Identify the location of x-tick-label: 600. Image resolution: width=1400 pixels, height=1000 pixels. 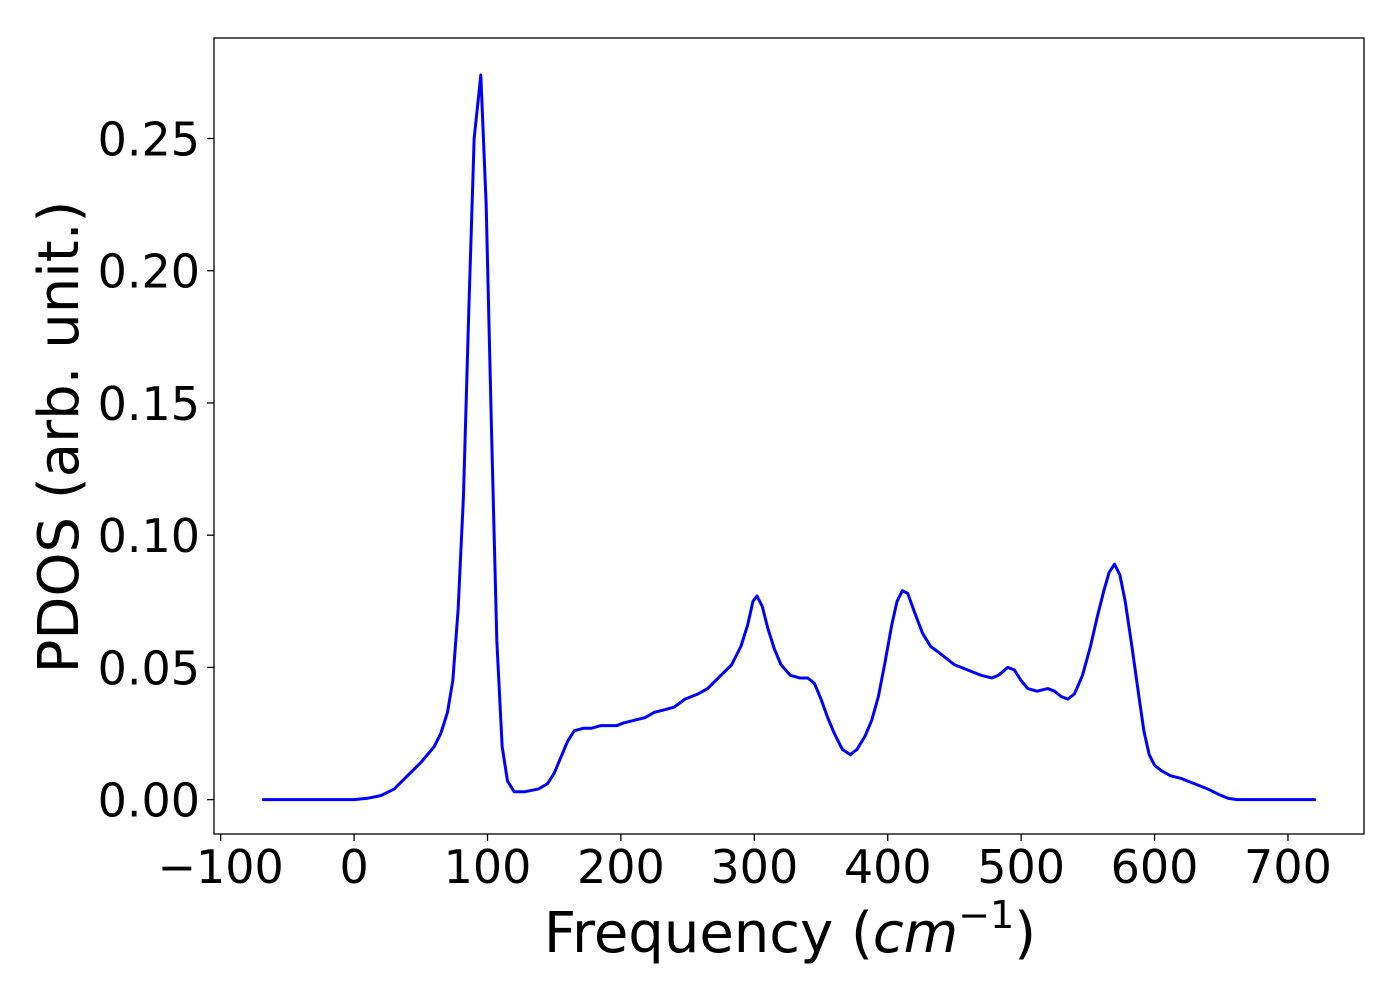
(1155, 867).